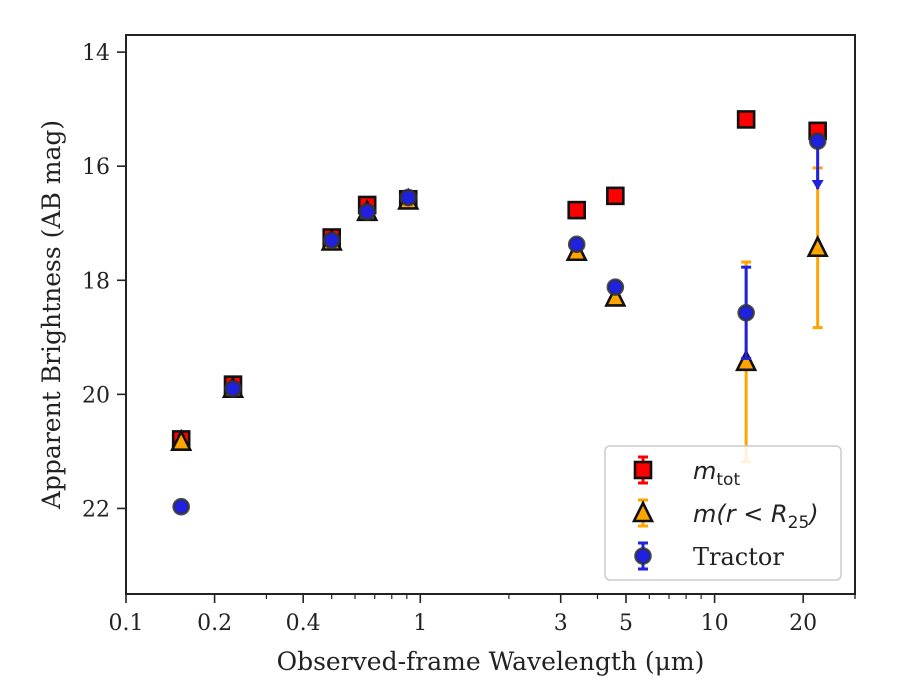  I want to click on x-tick-label: 0.4, so click(303, 623).